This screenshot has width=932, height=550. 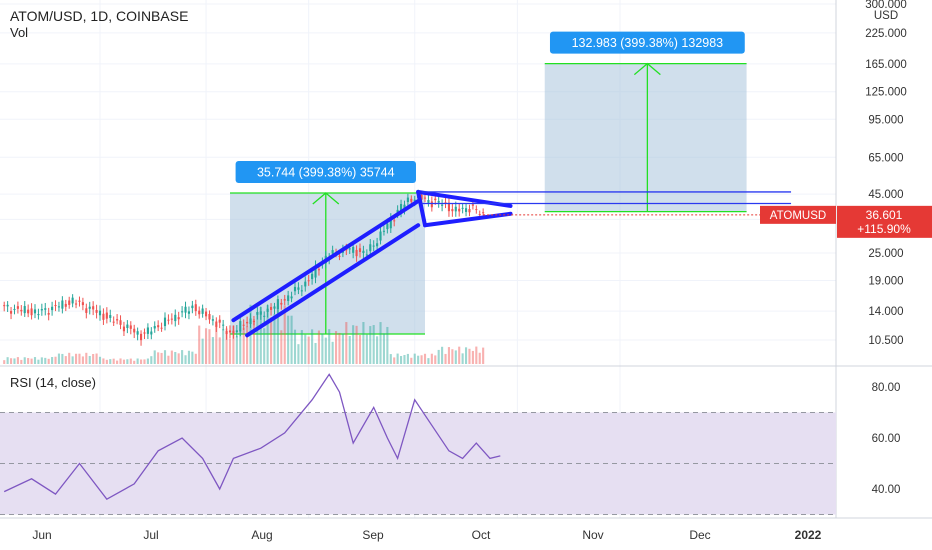 What do you see at coordinates (886, 490) in the screenshot?
I see `rsi-tick-label: 40.00` at bounding box center [886, 490].